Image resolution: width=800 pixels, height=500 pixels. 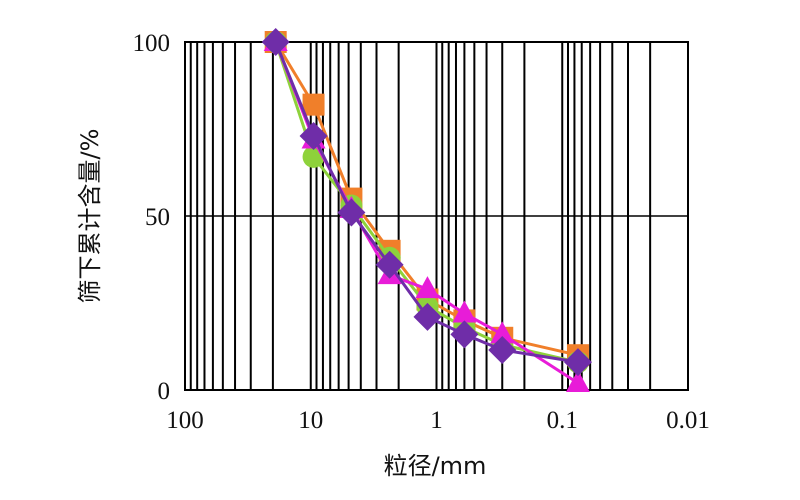 I want to click on y-axis-title: 筛下累计含量/%, so click(x=90, y=216).